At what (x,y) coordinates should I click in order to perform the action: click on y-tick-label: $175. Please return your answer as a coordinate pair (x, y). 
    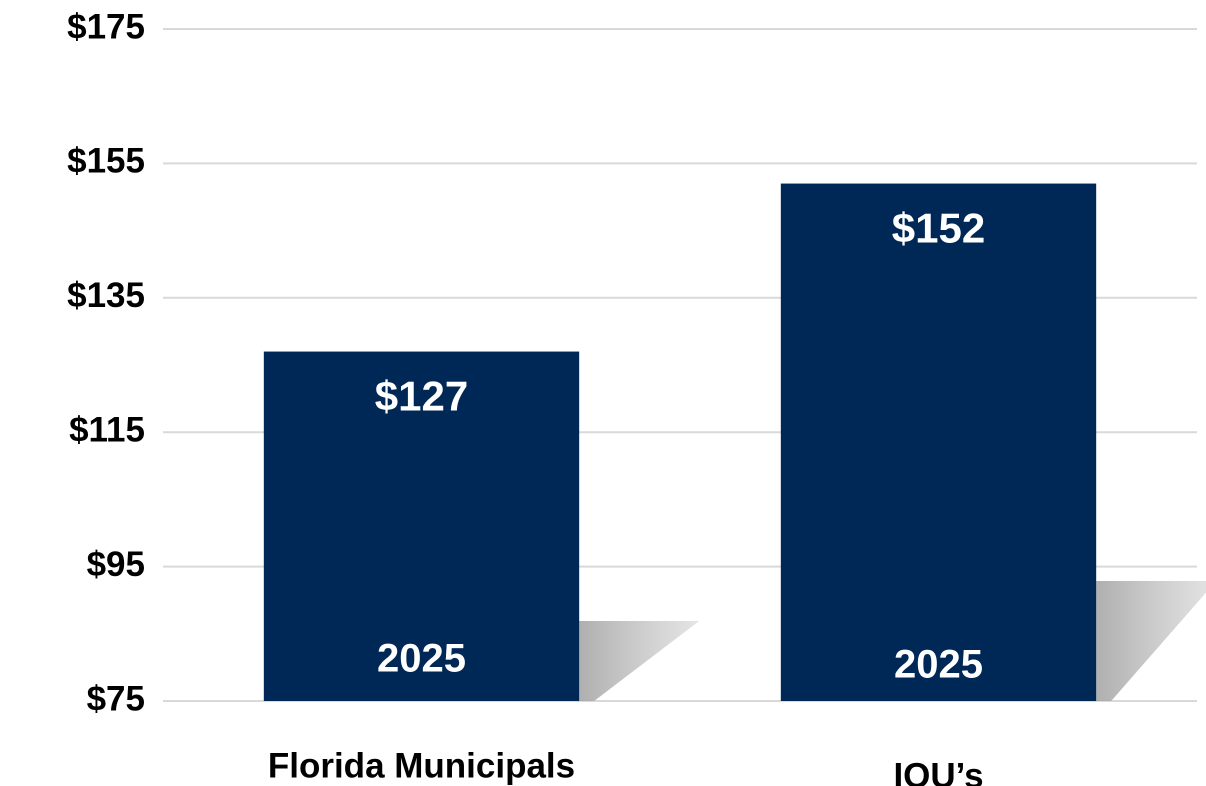
    Looking at the image, I should click on (106, 26).